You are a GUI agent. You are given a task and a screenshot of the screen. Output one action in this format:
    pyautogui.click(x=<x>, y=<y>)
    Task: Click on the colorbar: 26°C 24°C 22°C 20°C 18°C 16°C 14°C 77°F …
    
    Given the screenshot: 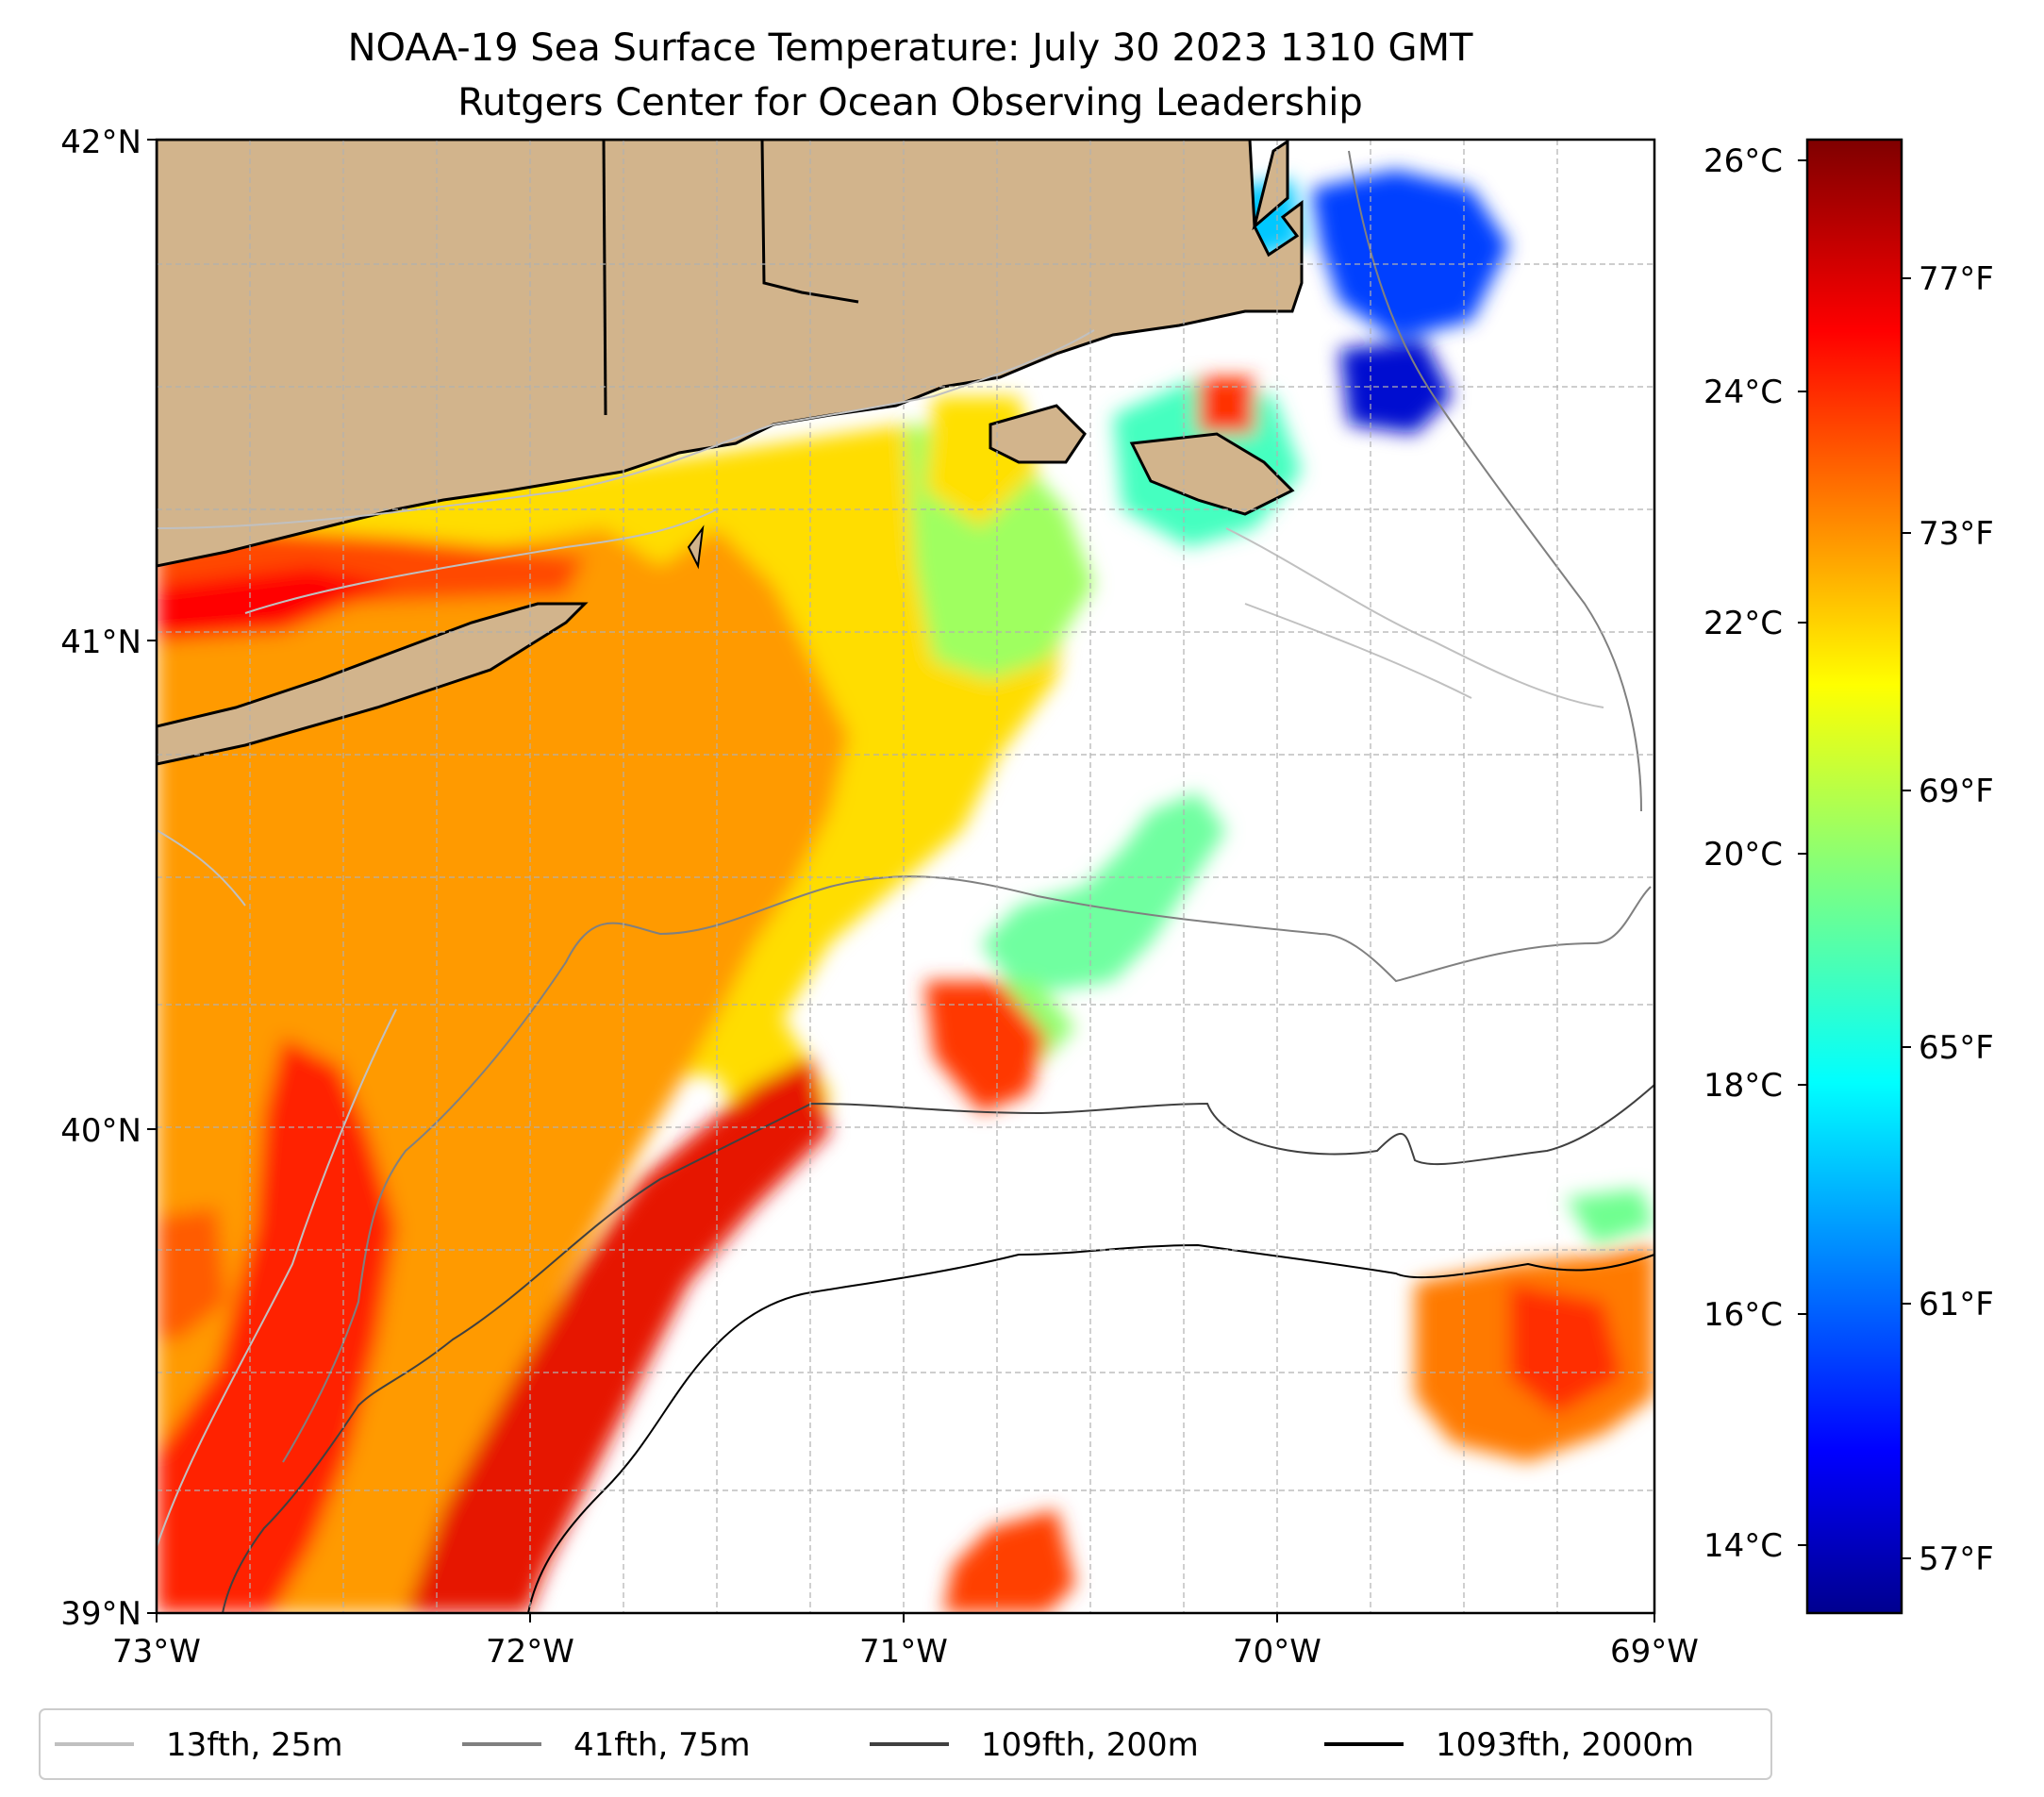 What is the action you would take?
    pyautogui.click(x=1849, y=876)
    